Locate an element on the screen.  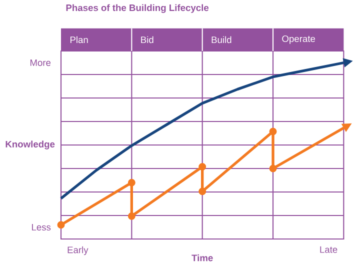
text: Bid is located at coordinates (147, 40).